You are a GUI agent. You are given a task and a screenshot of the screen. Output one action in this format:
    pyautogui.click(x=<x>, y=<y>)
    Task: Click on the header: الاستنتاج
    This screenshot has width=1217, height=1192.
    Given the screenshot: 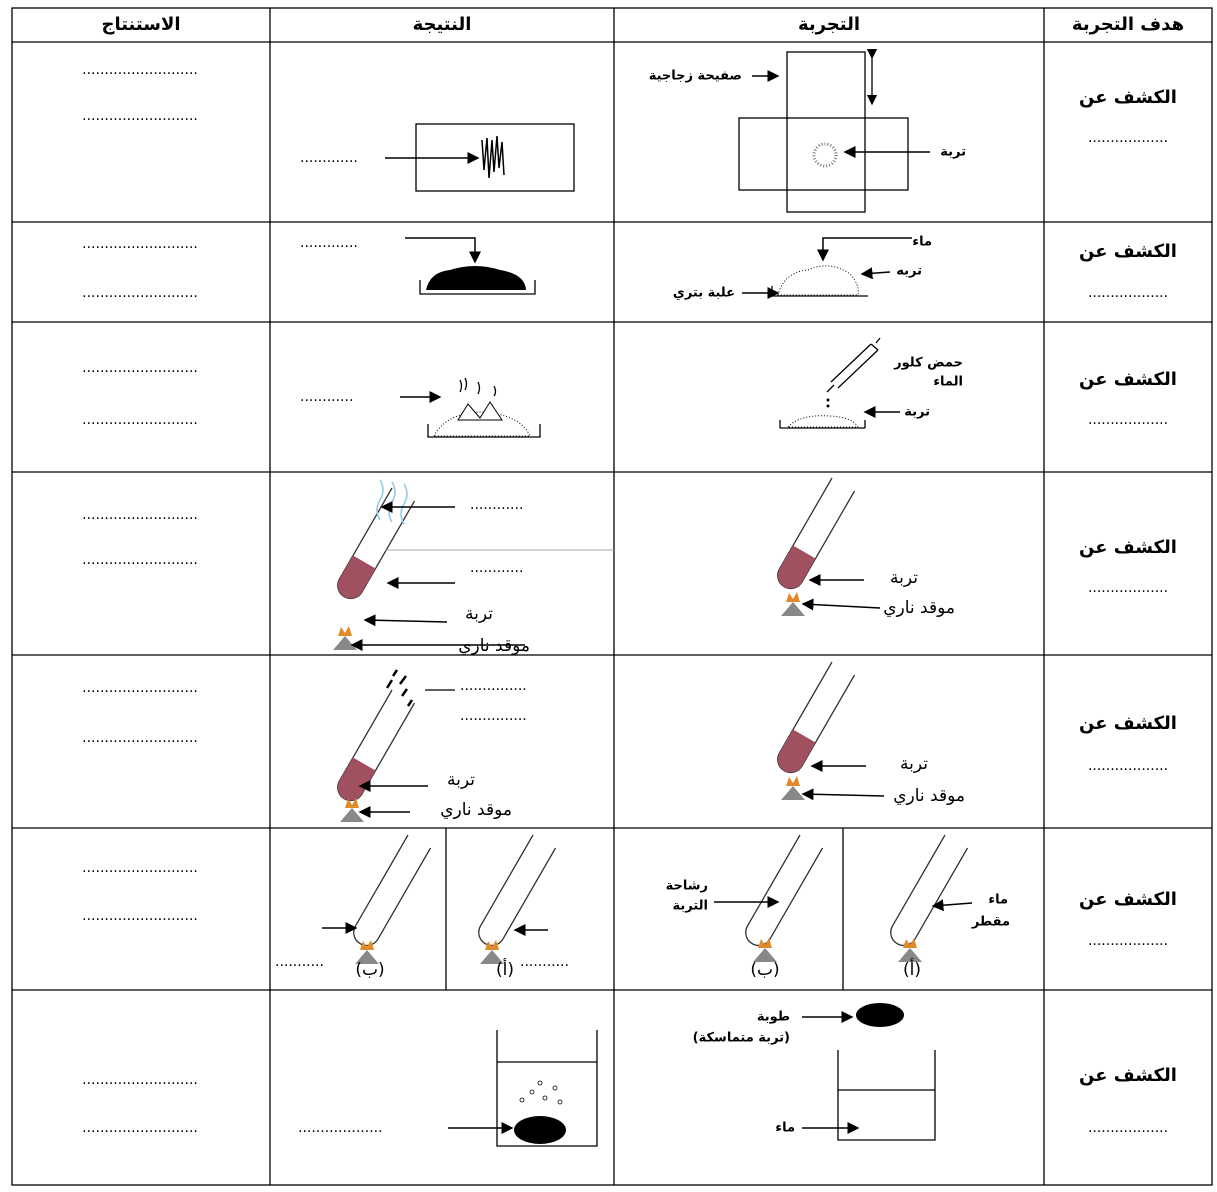 What is the action you would take?
    pyautogui.click(x=140, y=24)
    